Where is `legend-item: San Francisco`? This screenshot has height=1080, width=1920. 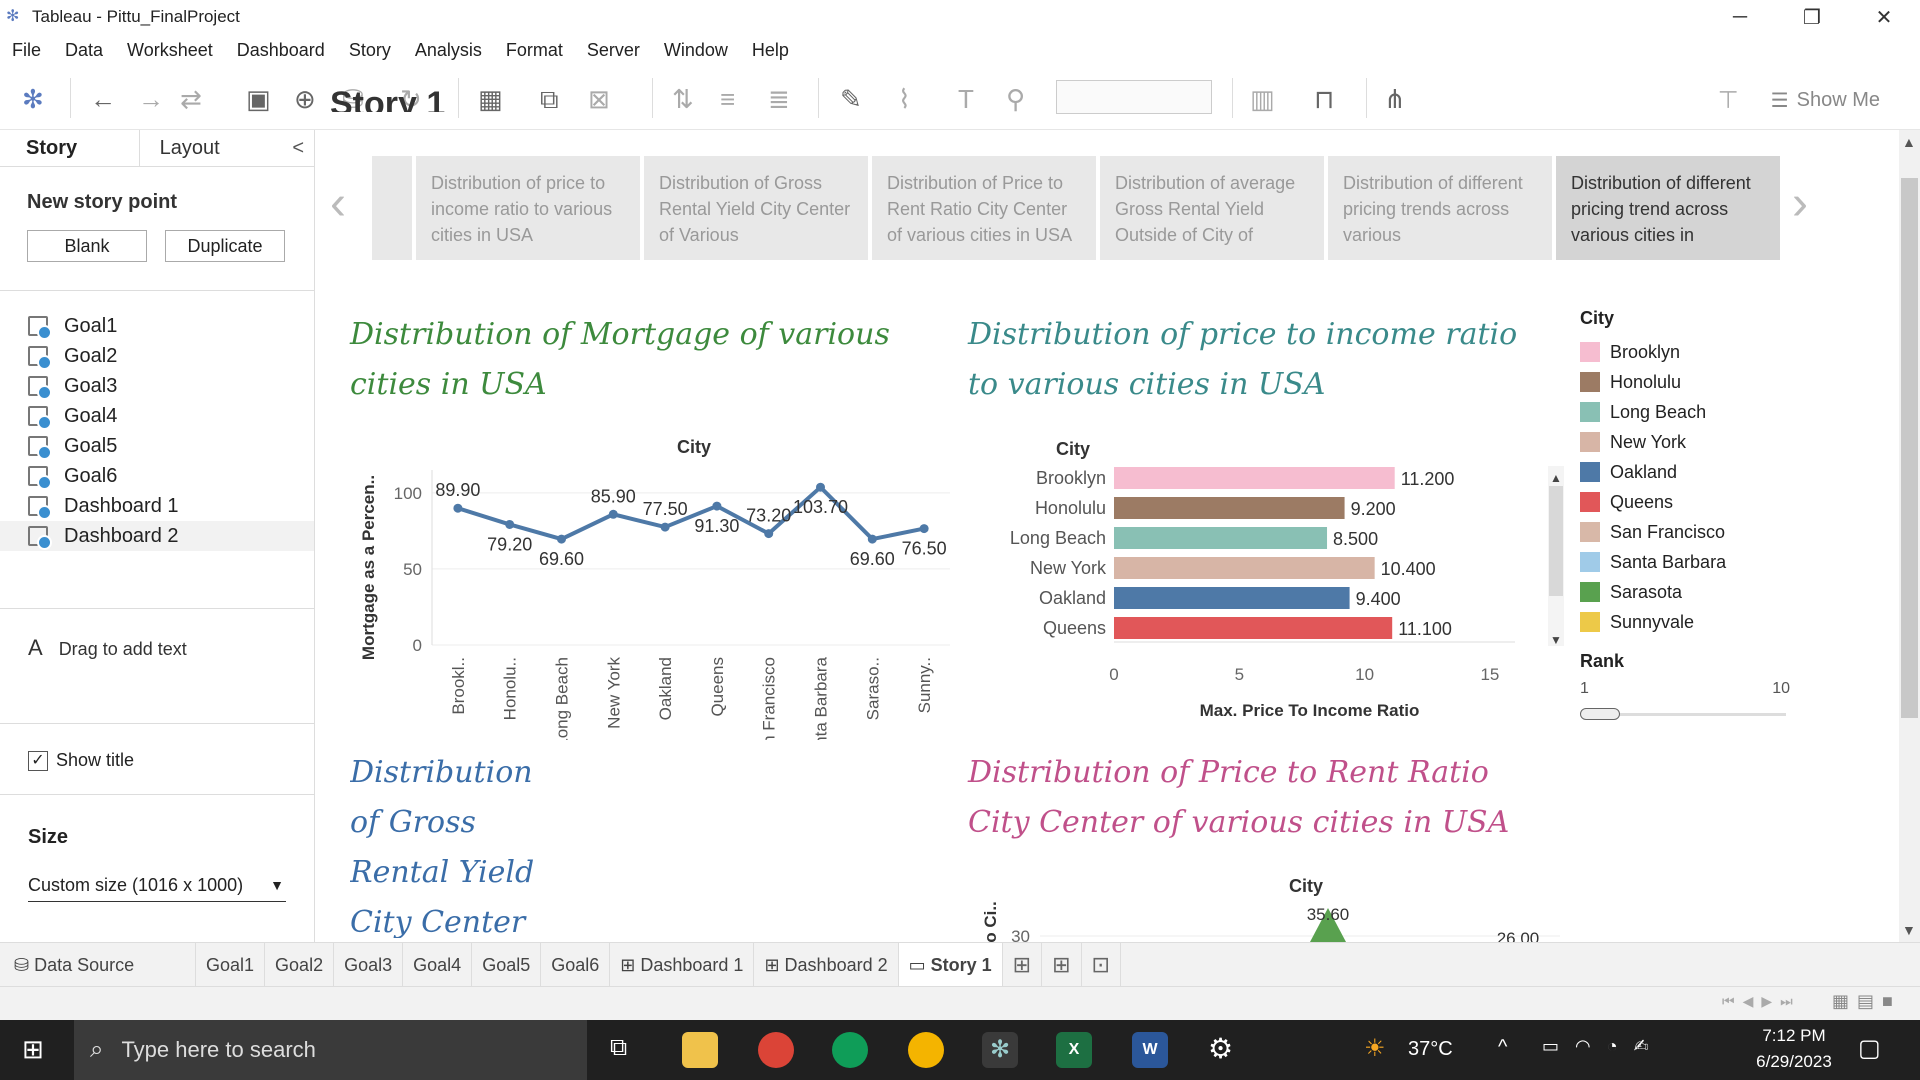
legend-item: San Francisco is located at coordinates (1685, 532).